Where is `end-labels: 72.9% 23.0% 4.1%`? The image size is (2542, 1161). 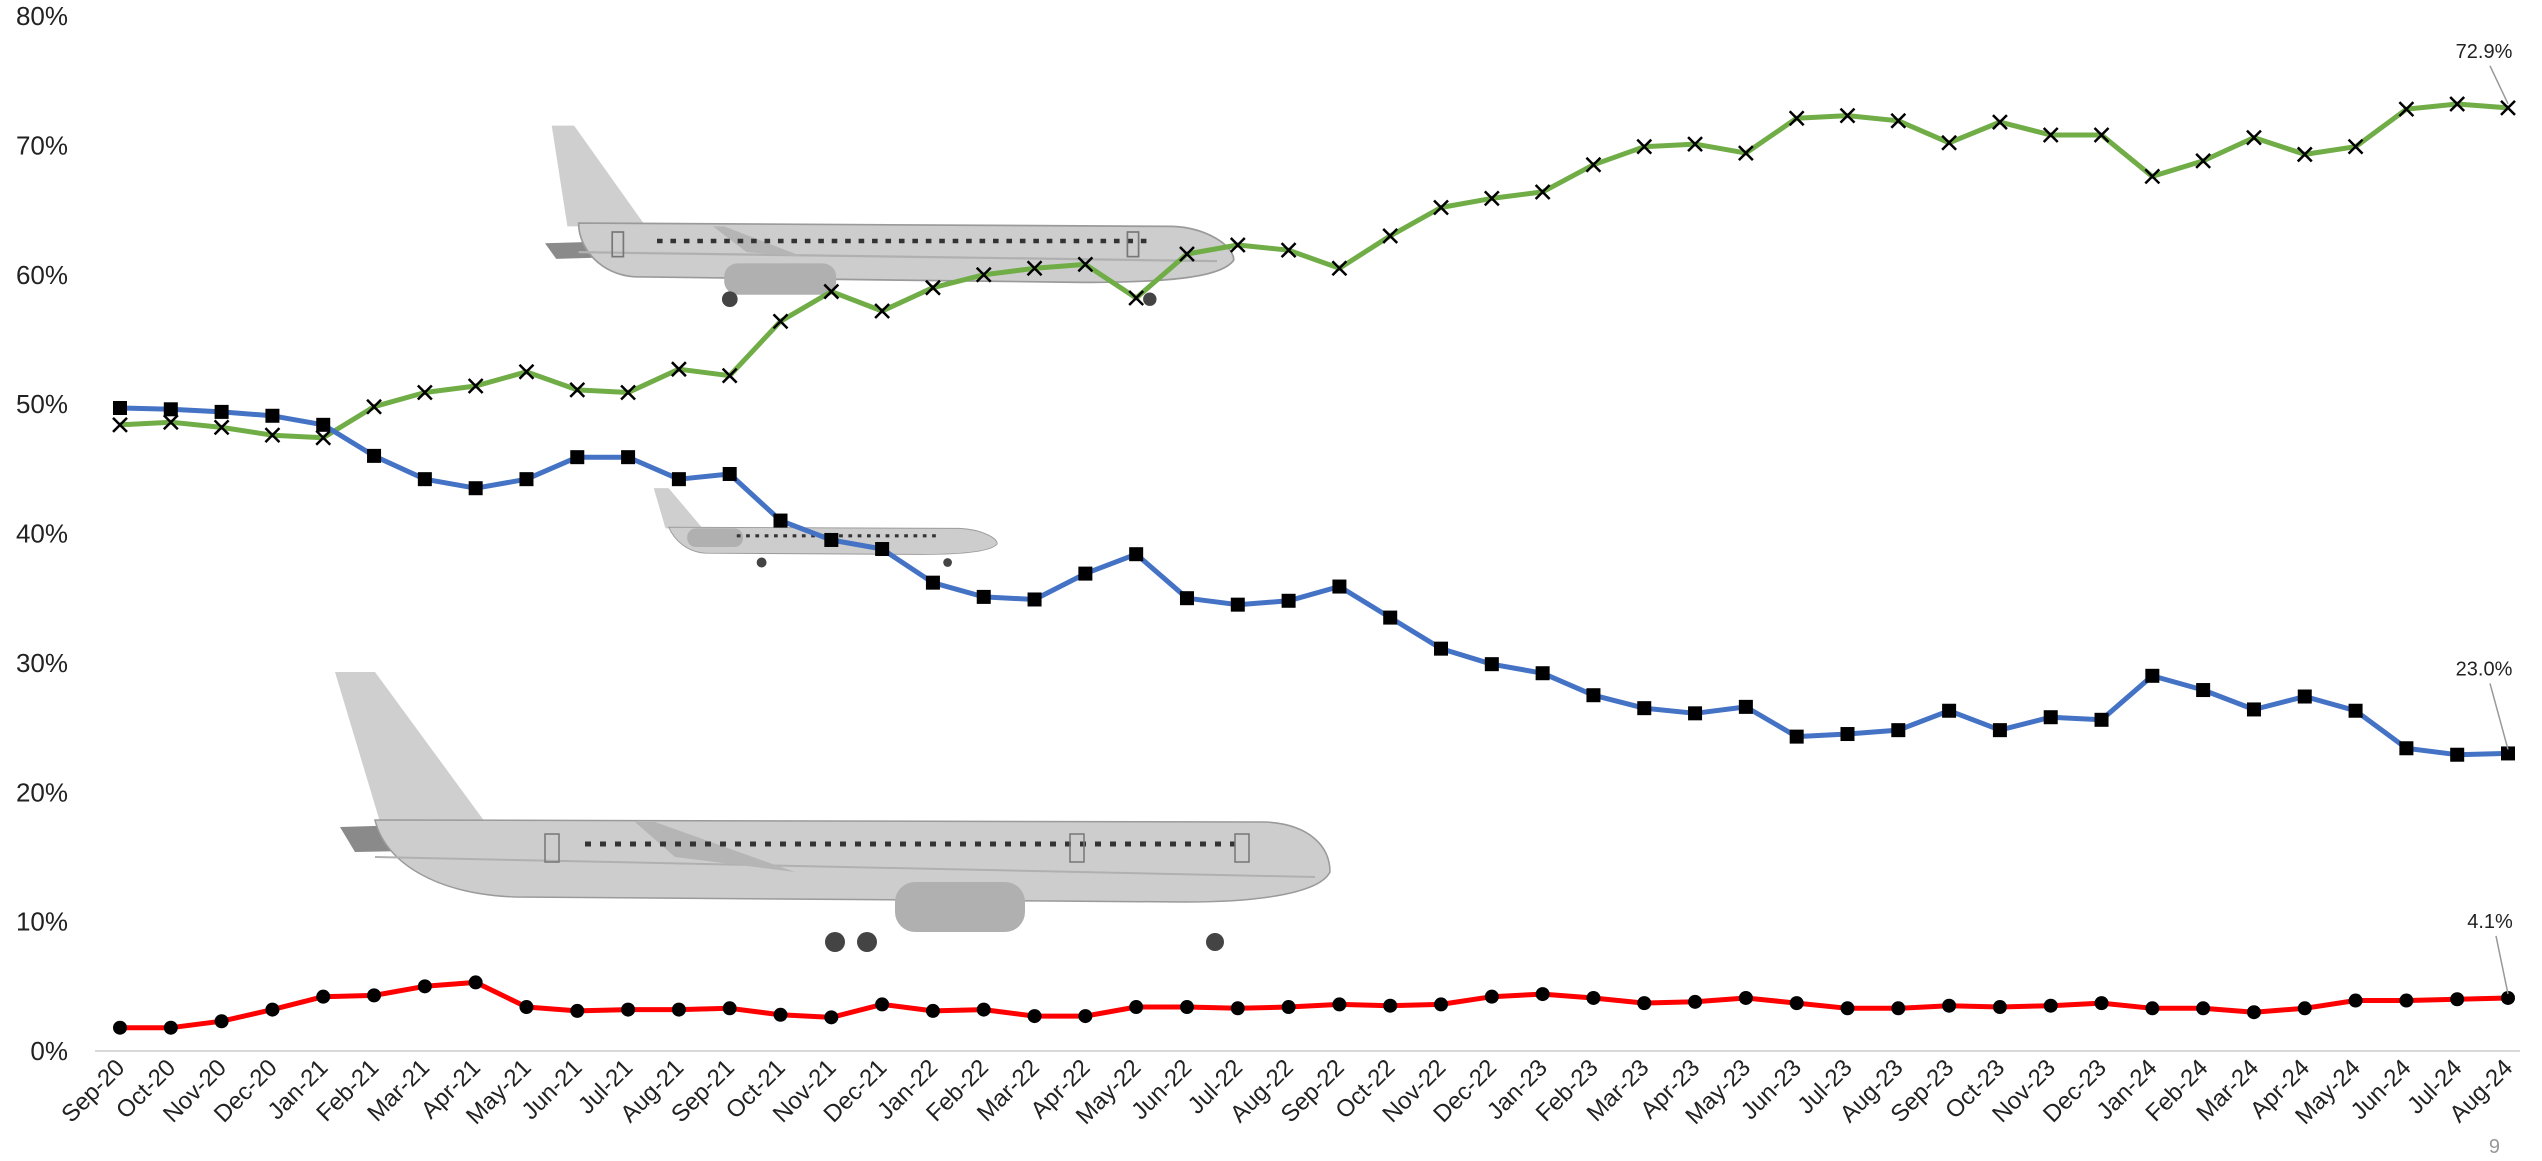
end-labels: 72.9% 23.0% 4.1% is located at coordinates (2484, 518).